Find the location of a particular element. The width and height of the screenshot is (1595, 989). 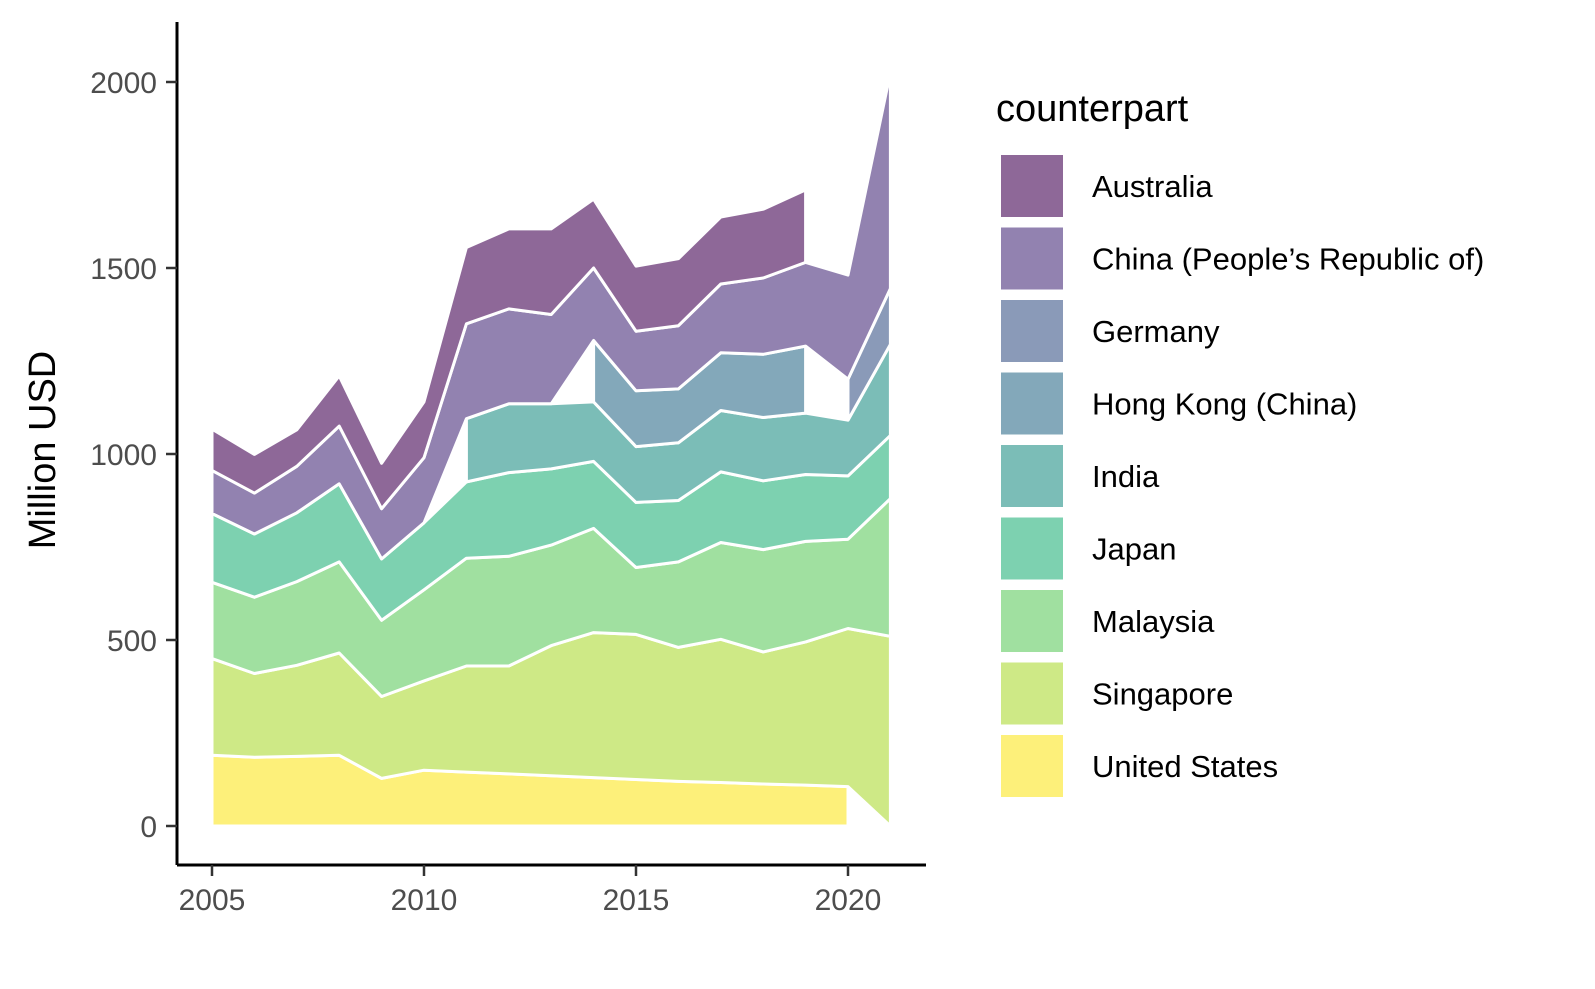

area-japan is located at coordinates (551, 527).